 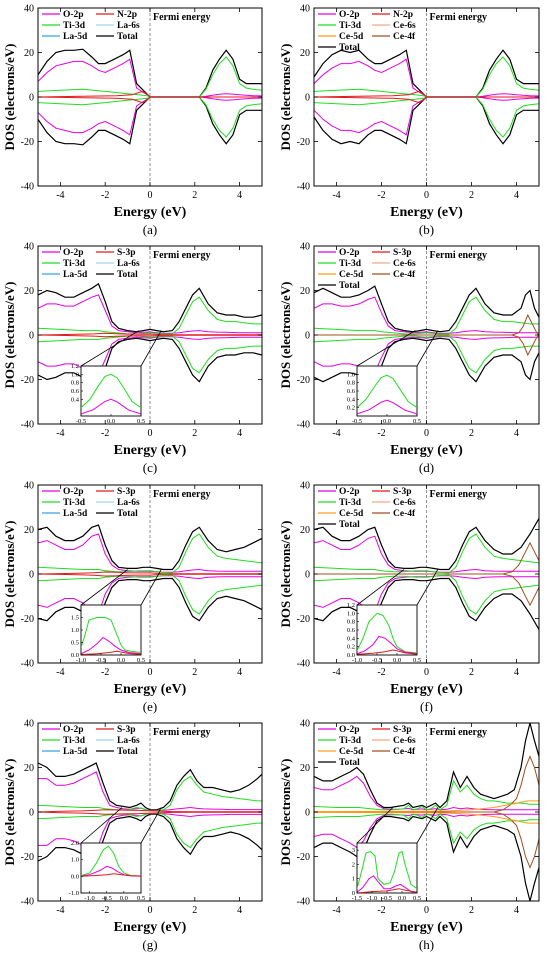 I want to click on legend: O-2p S-3p Ti-3d La-6s La-5d Total, so click(x=91, y=741).